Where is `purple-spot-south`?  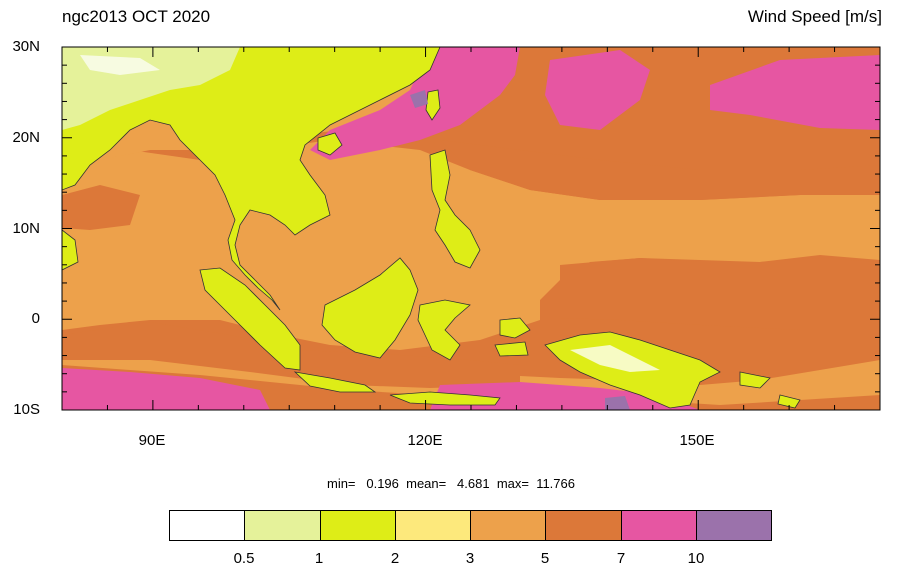
purple-spot-south is located at coordinates (617, 403).